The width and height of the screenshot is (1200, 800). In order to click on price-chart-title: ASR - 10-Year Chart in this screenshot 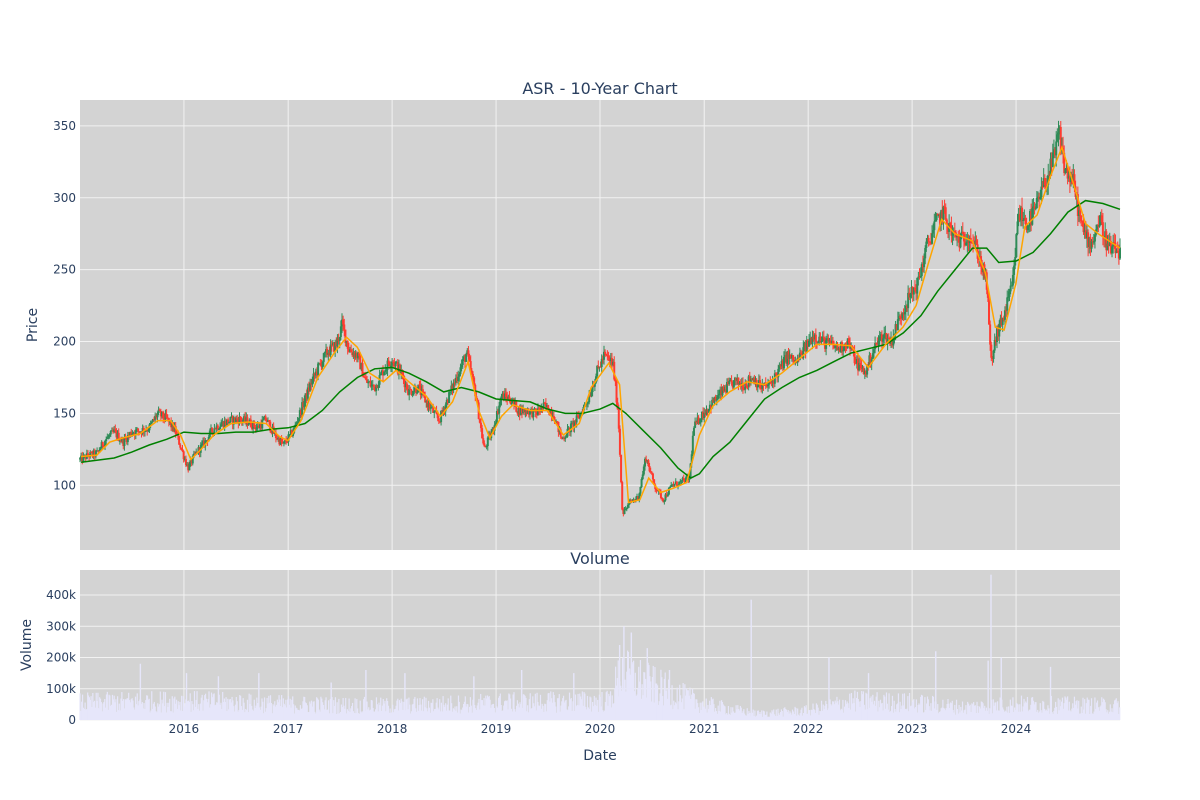, I will do `click(599, 88)`.